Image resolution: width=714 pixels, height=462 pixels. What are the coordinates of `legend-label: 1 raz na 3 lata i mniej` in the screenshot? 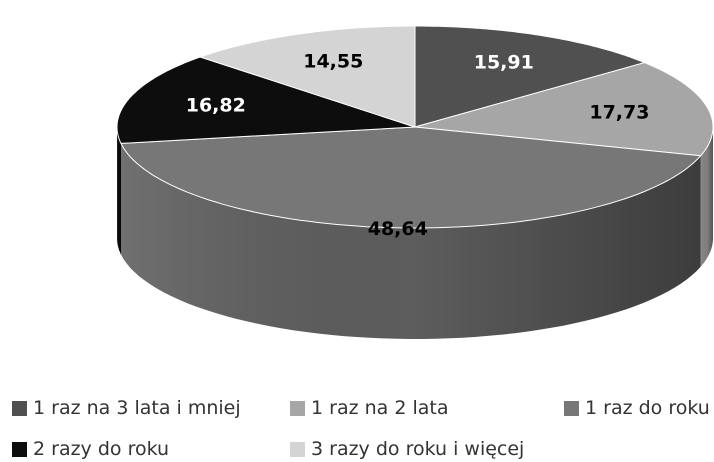 It's located at (137, 408).